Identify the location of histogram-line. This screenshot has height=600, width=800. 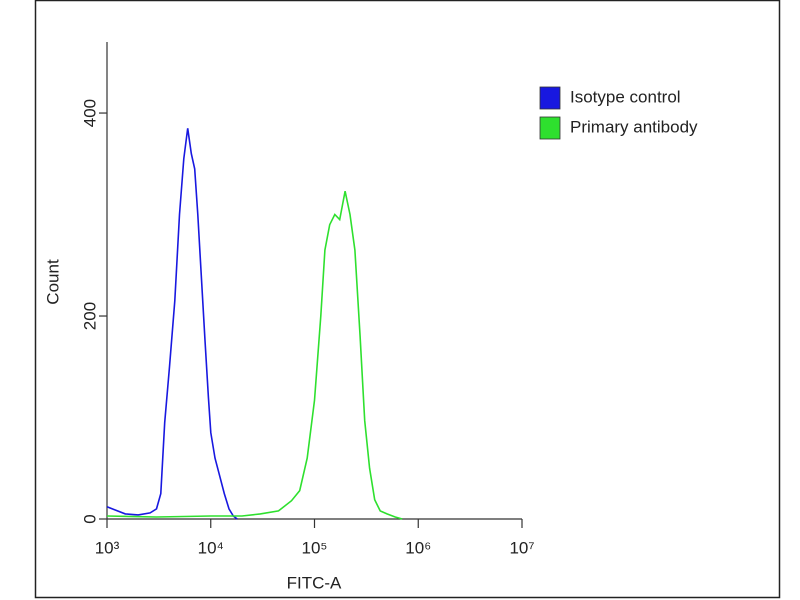
(172, 324).